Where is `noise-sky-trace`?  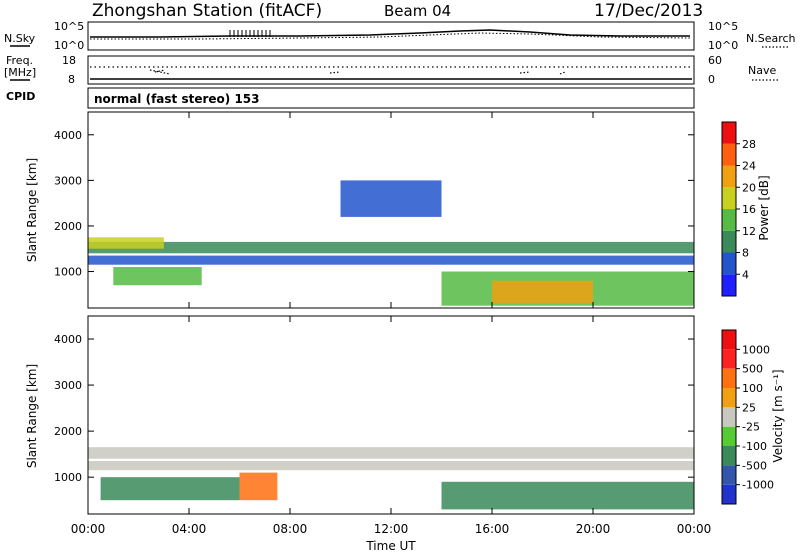
noise-sky-trace is located at coordinates (390, 33).